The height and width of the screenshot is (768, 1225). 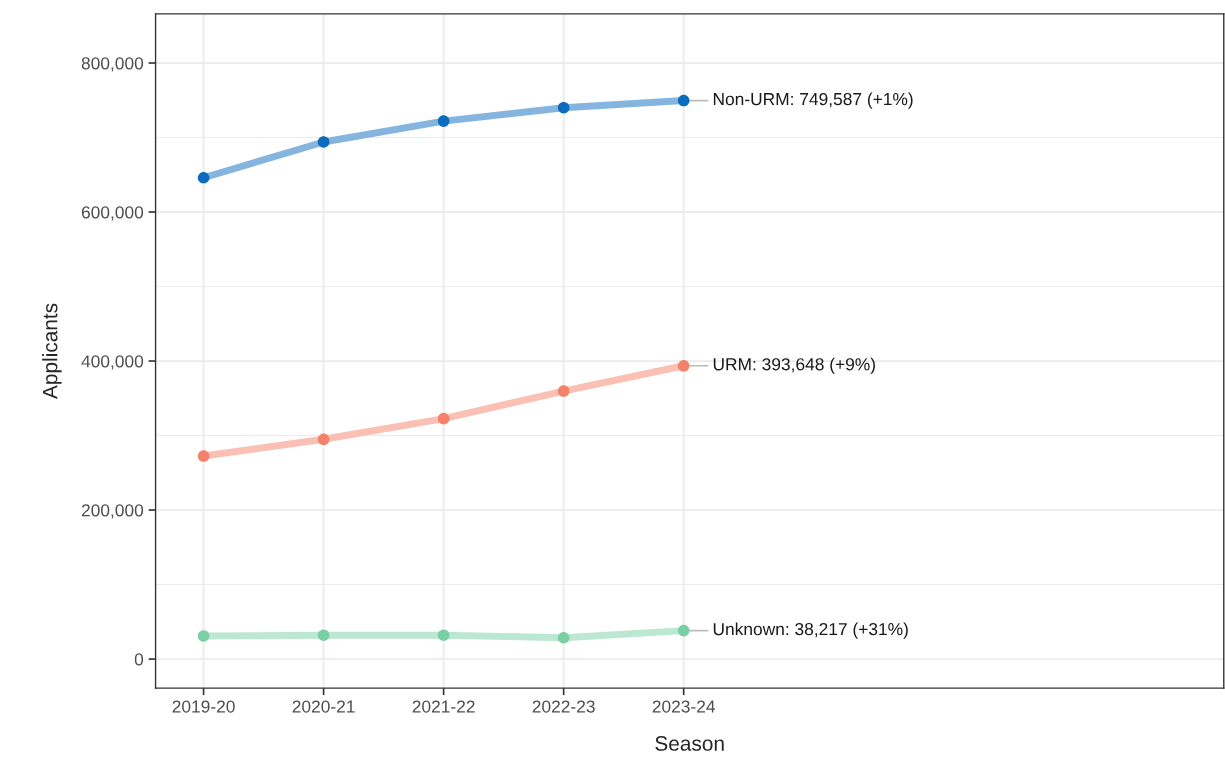 I want to click on y-tick-label: 800,000, so click(x=112, y=64).